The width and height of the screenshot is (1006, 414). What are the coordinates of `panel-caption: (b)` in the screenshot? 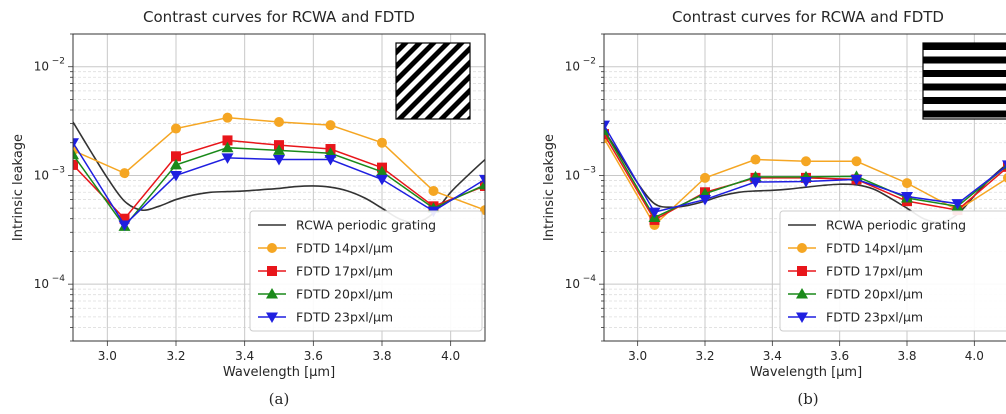 It's located at (807, 399).